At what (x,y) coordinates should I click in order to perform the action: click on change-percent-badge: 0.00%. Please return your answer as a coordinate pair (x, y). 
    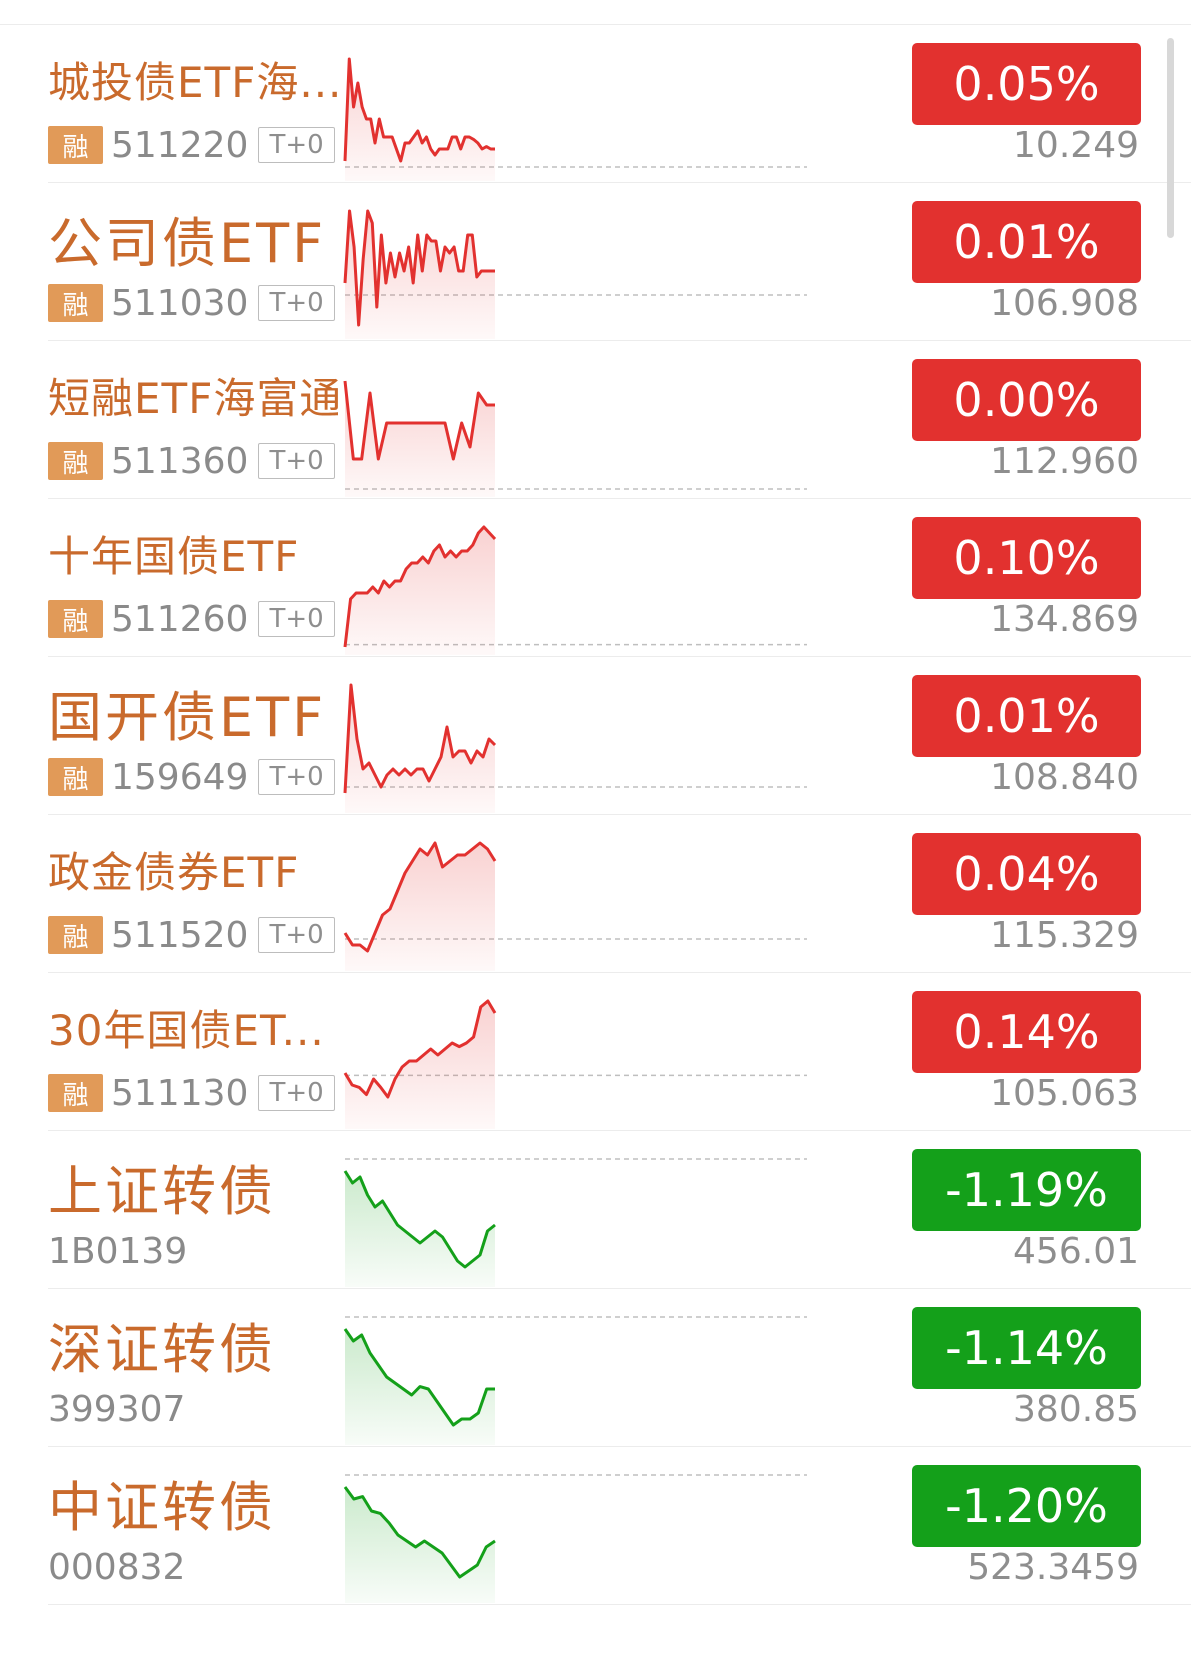
    Looking at the image, I should click on (1026, 400).